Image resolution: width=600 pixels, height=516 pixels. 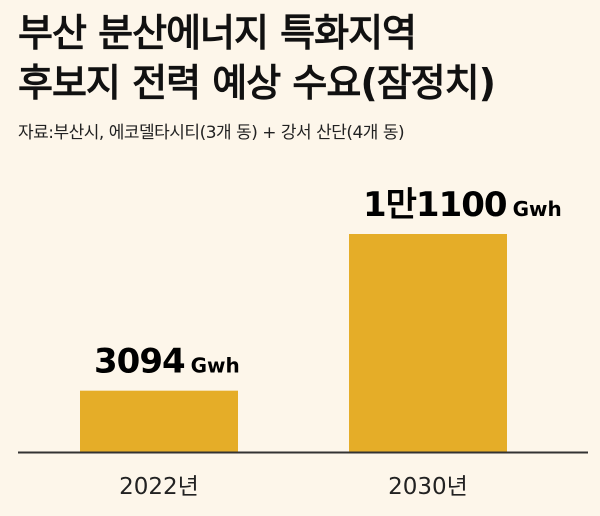 I want to click on data-label-number-1: 1만1100, so click(x=435, y=205).